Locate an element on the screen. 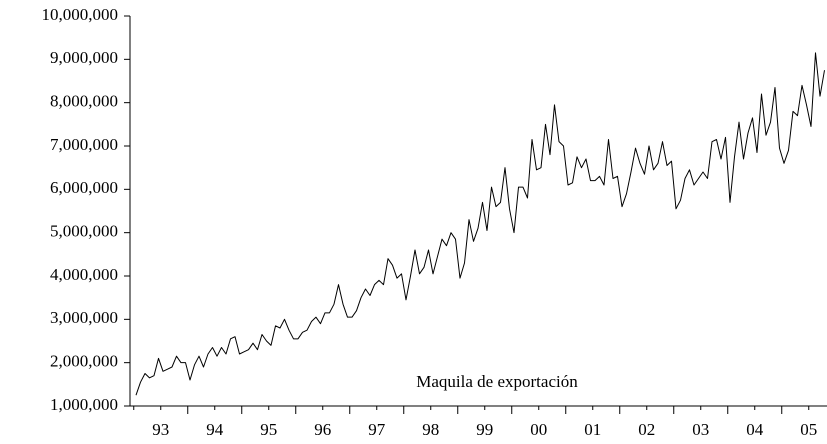 The image size is (827, 444). y-tick-label: 3,000,000 is located at coordinates (84, 317).